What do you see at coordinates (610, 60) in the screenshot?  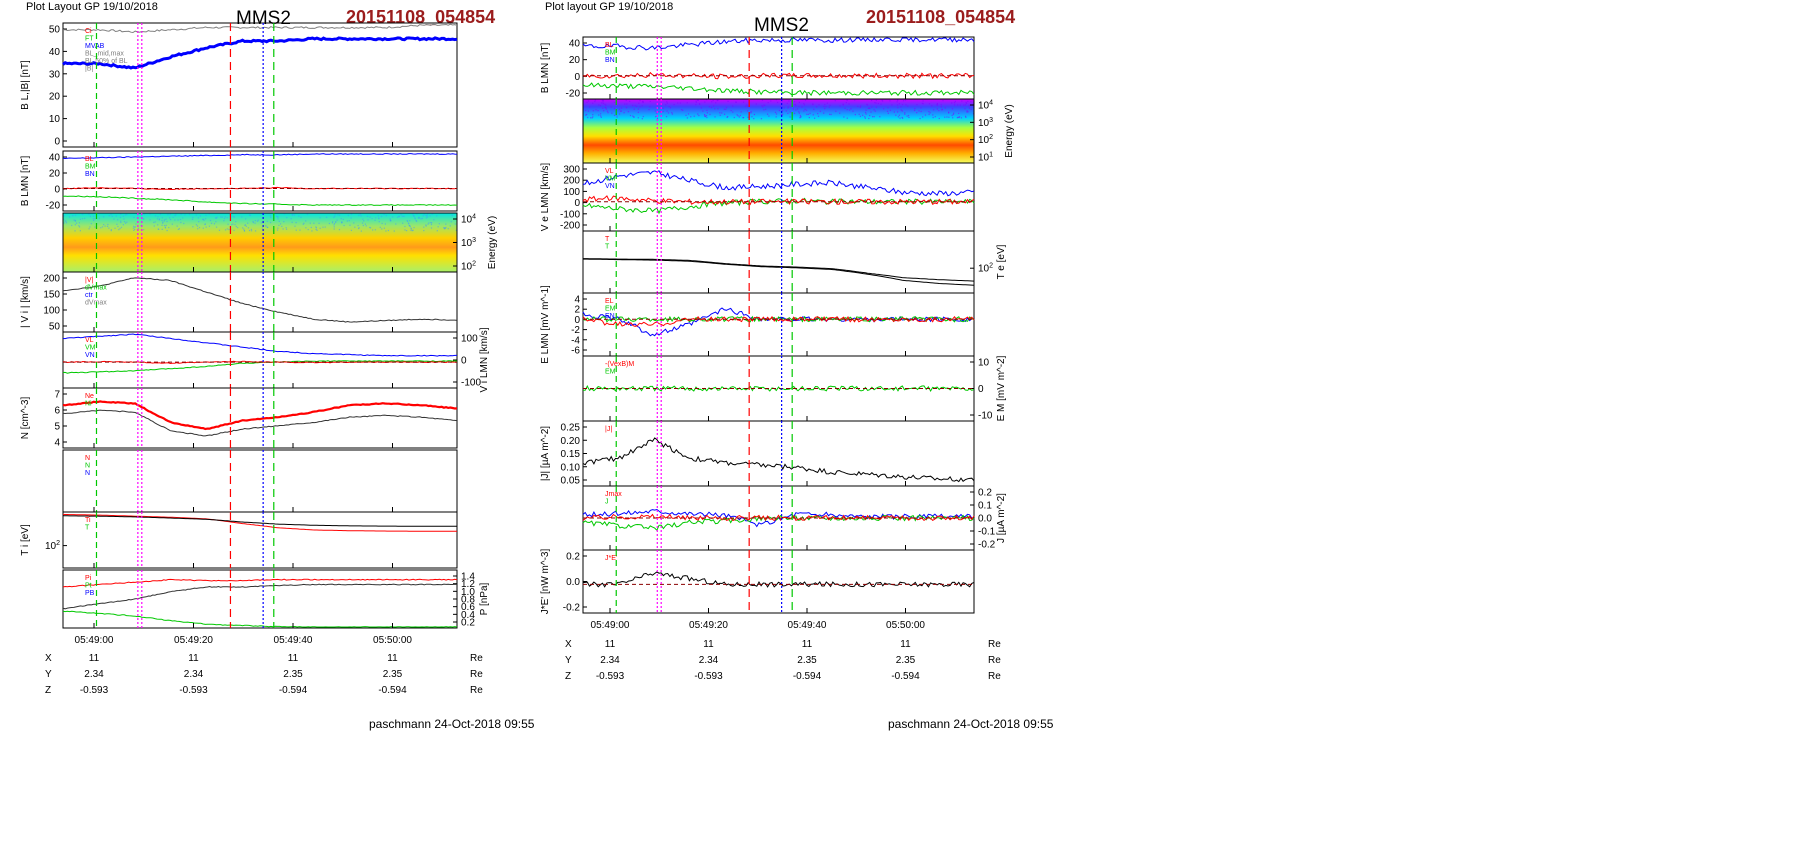 I see `right-panel-0-legend-2: BN` at bounding box center [610, 60].